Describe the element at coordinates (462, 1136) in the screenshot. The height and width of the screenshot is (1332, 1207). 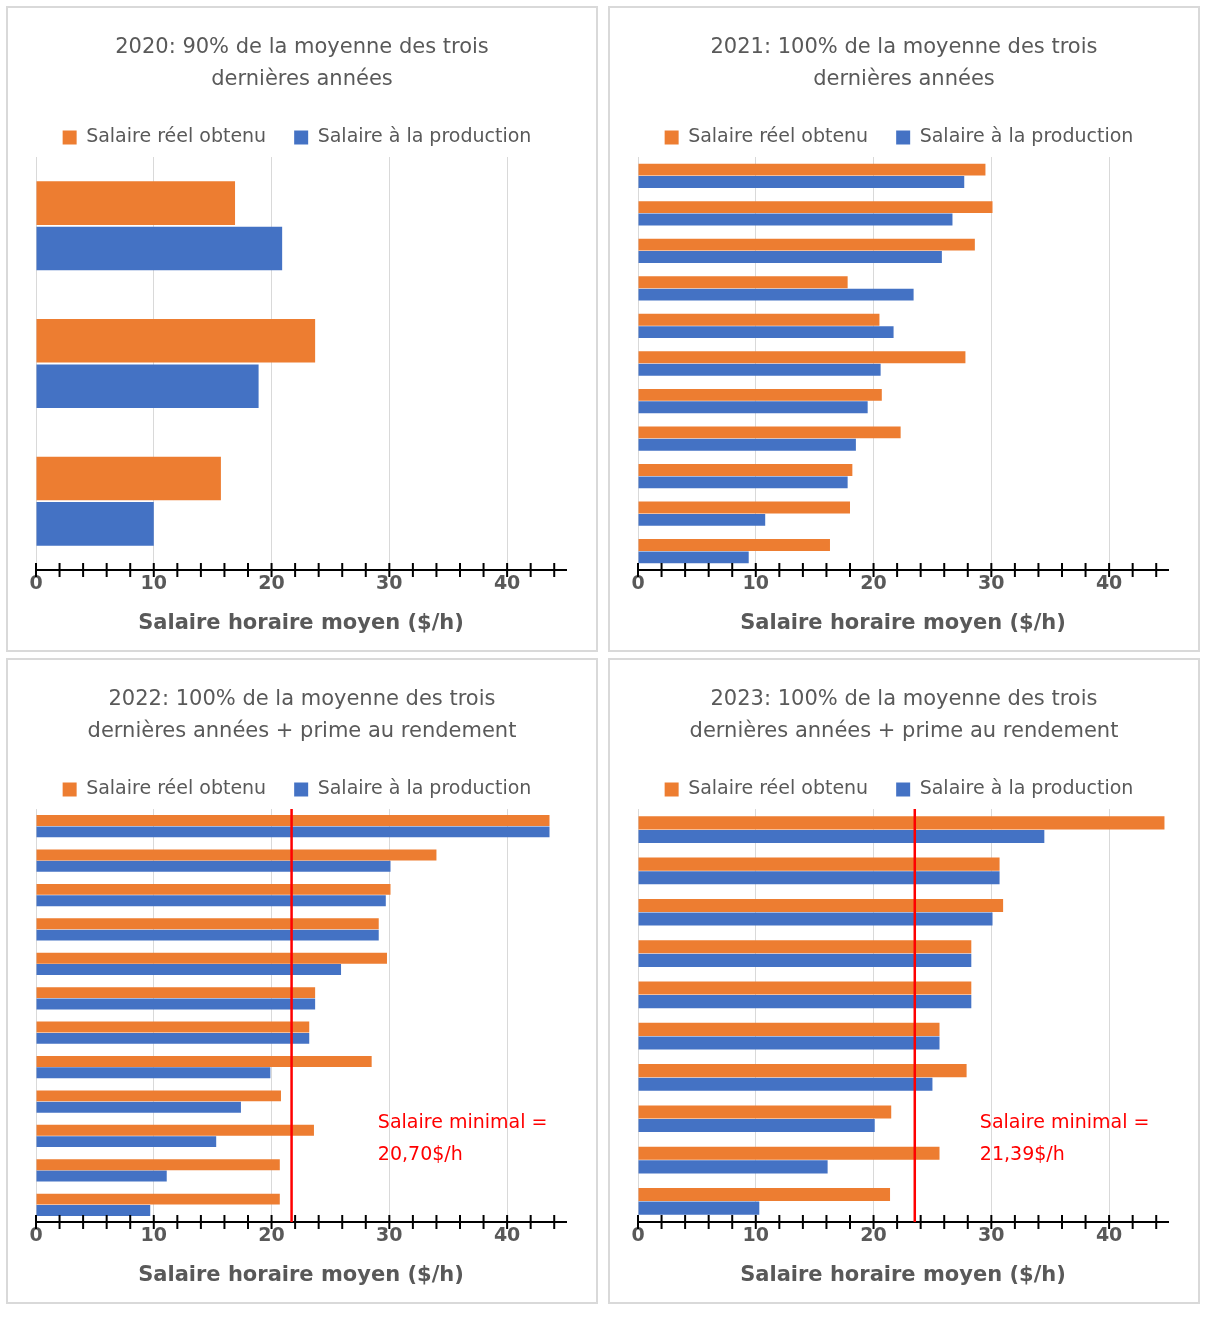
I see `annotation: Salaire minimal = 20,70$/h` at that location.